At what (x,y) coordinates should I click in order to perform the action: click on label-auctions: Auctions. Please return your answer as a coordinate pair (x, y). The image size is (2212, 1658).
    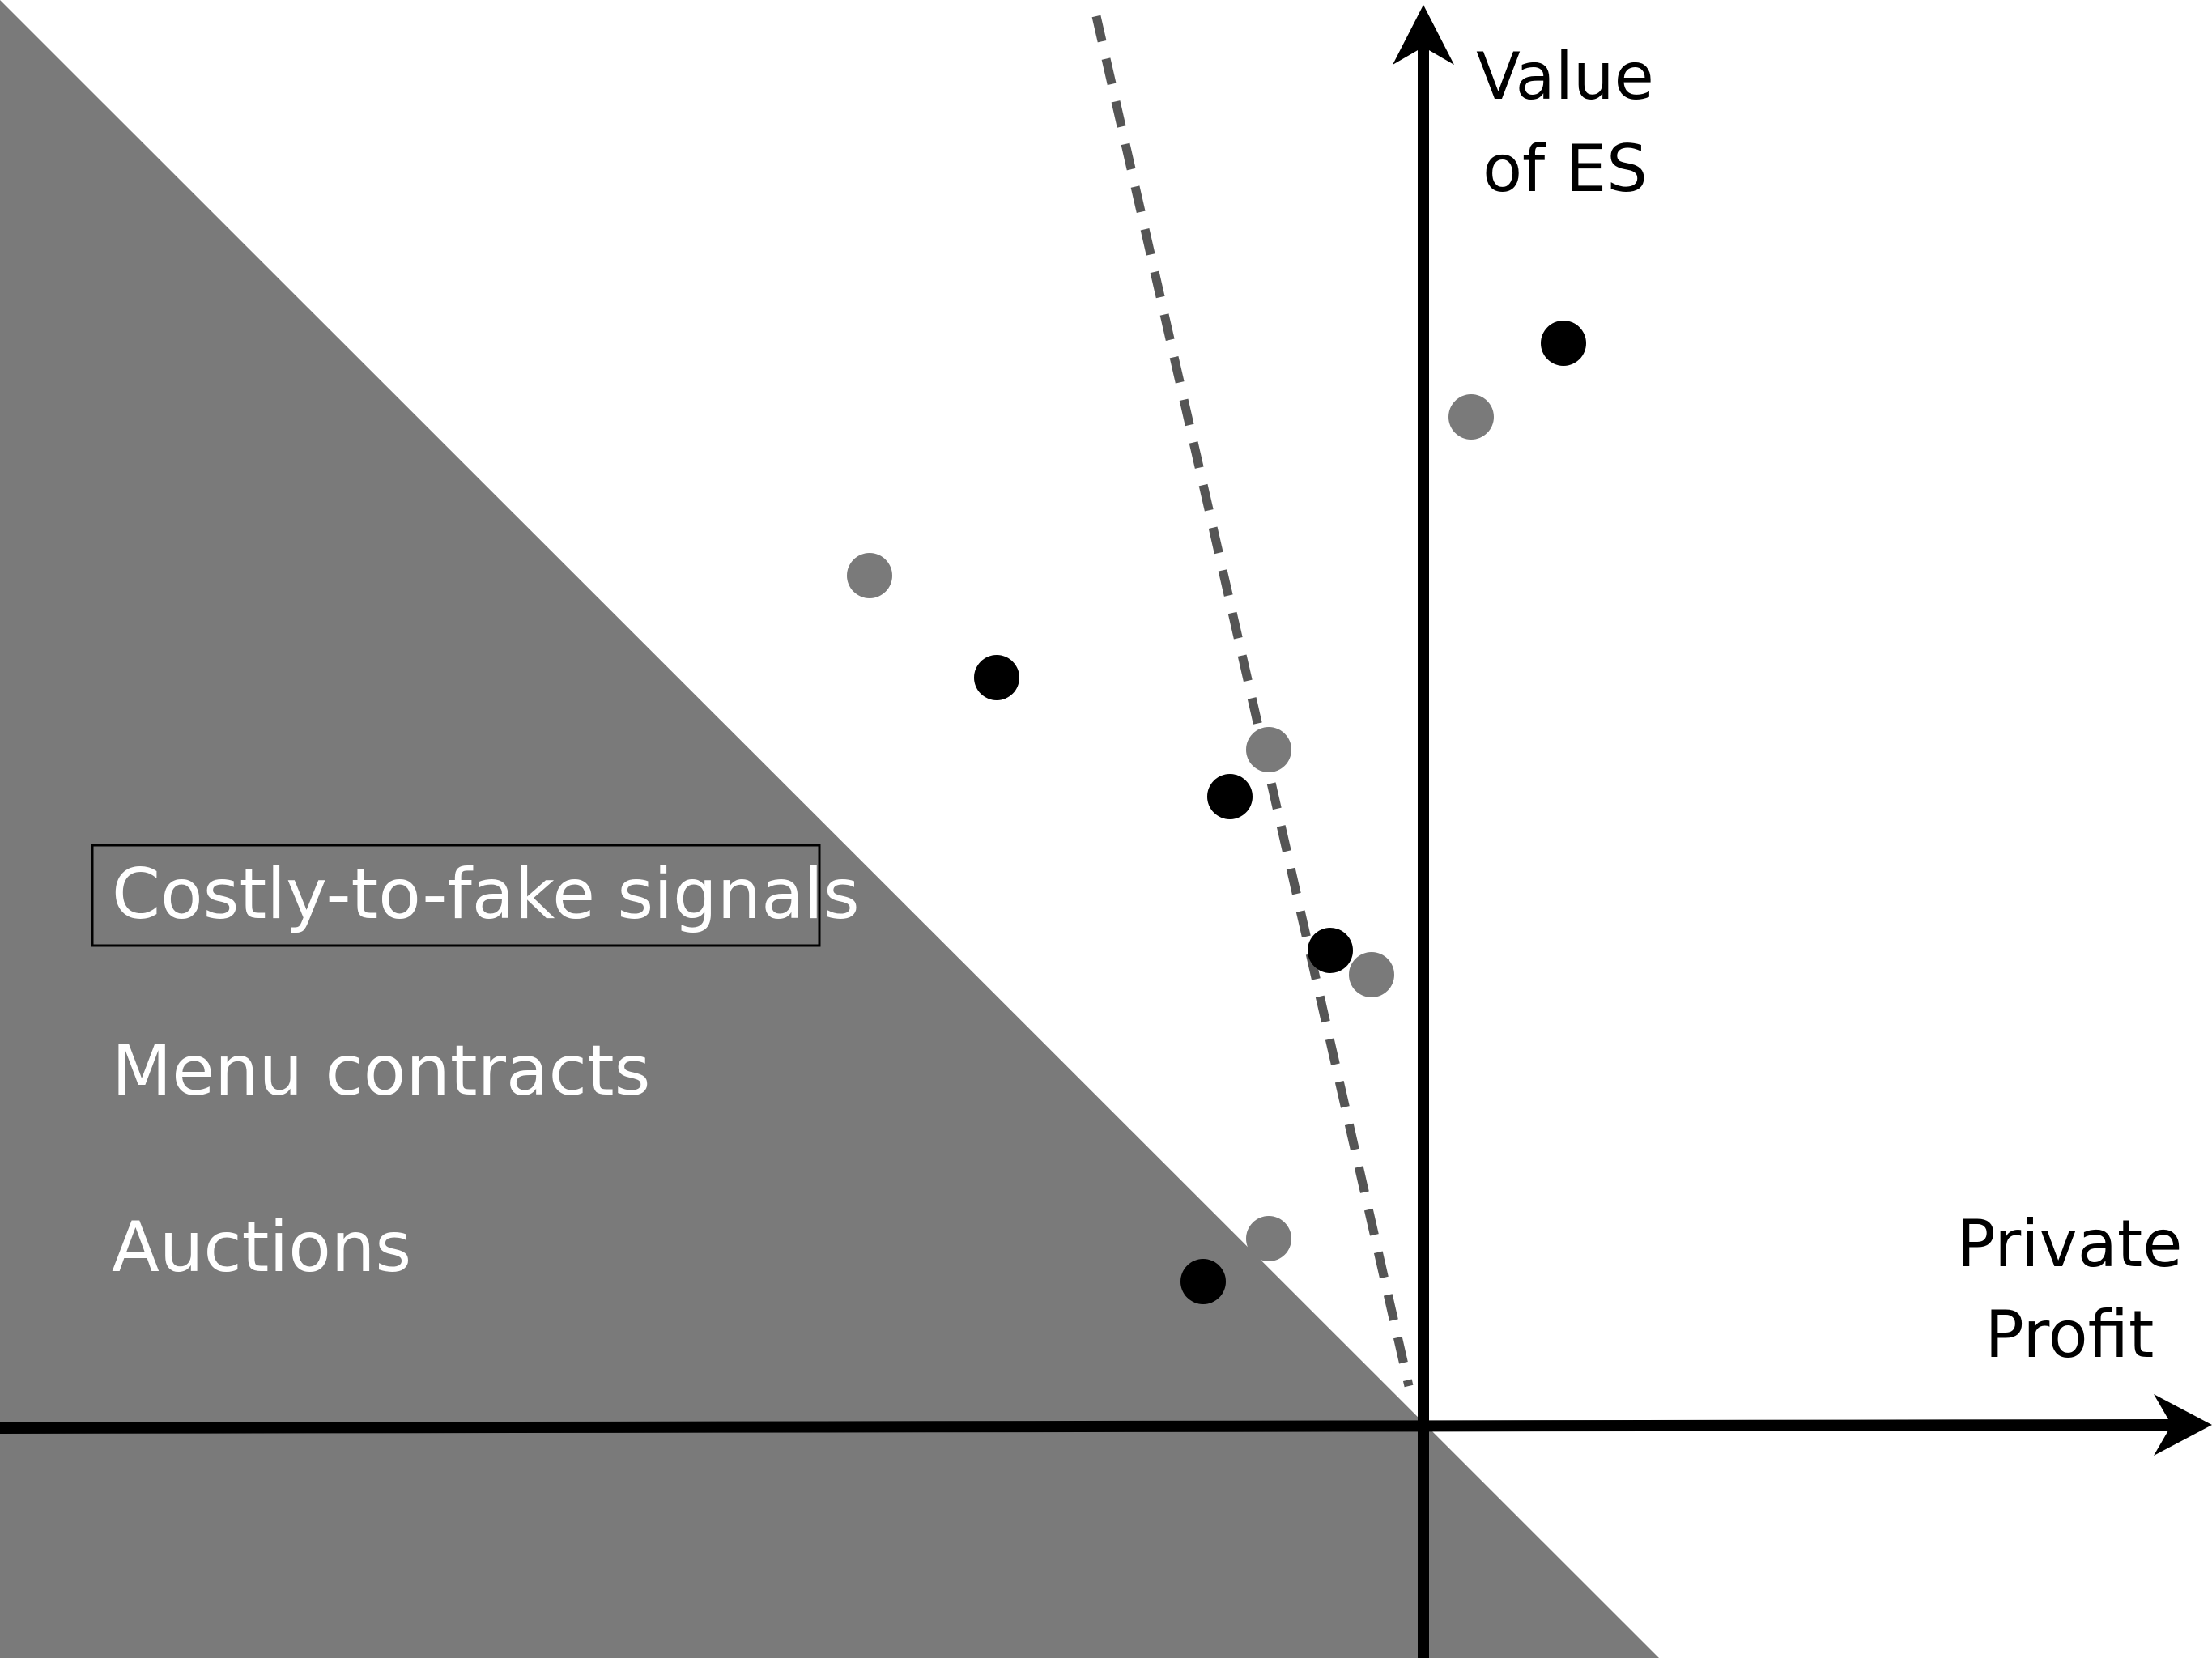
    Looking at the image, I should click on (261, 1247).